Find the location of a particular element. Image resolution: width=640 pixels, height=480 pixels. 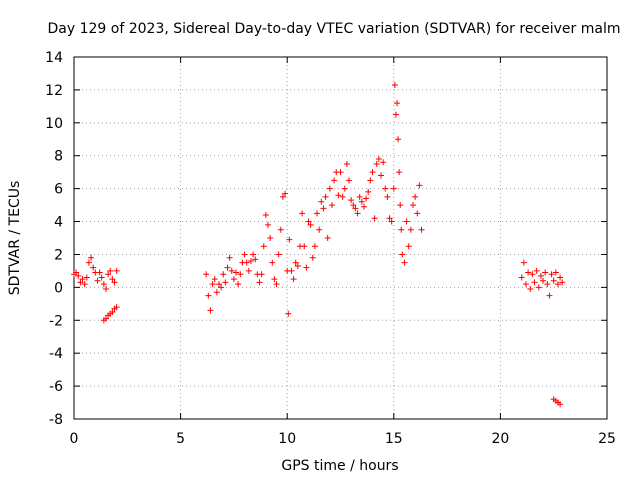

x-tick-label: 15 is located at coordinates (394, 439).